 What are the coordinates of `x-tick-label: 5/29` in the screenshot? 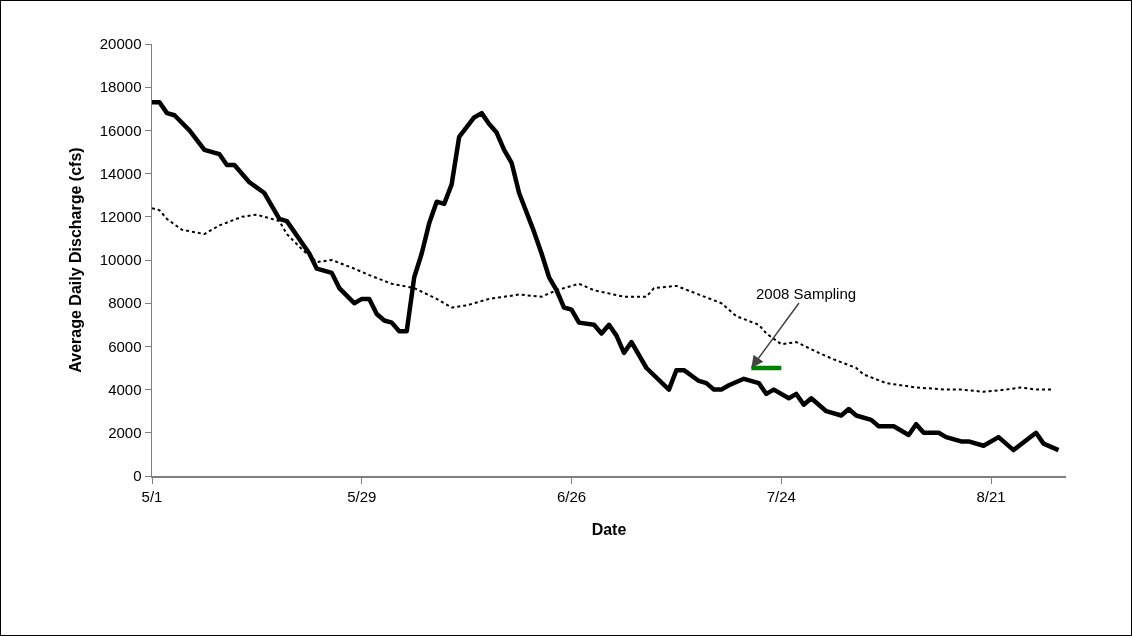 It's located at (362, 496).